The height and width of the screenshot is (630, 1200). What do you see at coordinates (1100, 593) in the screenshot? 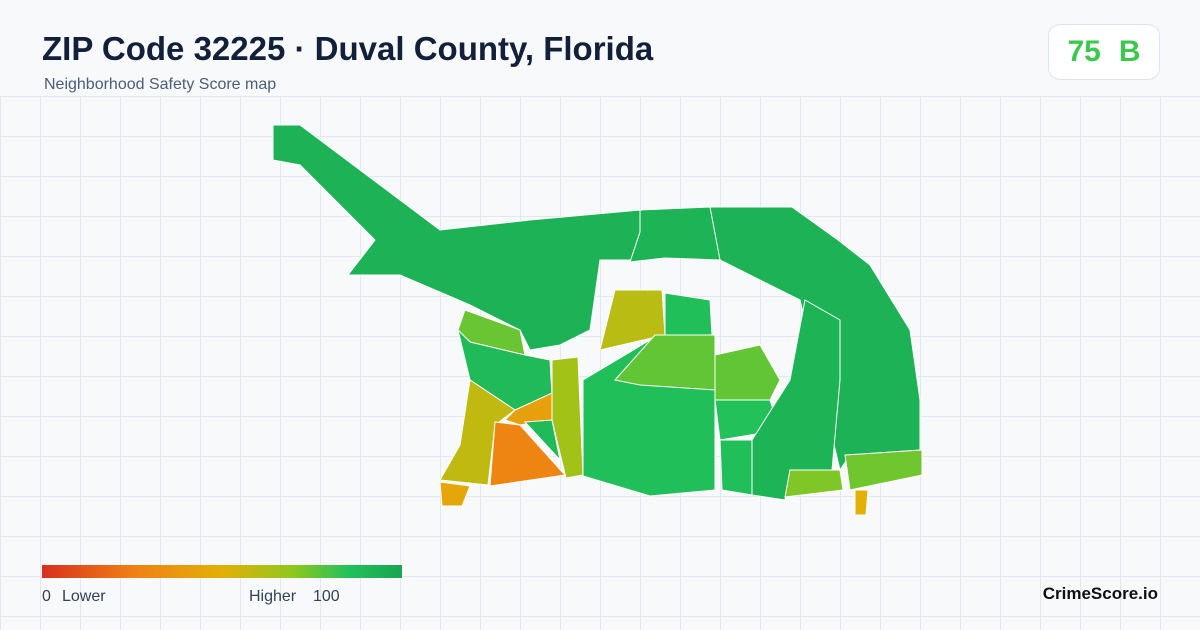
I see `brand: CrimeScore.io` at bounding box center [1100, 593].